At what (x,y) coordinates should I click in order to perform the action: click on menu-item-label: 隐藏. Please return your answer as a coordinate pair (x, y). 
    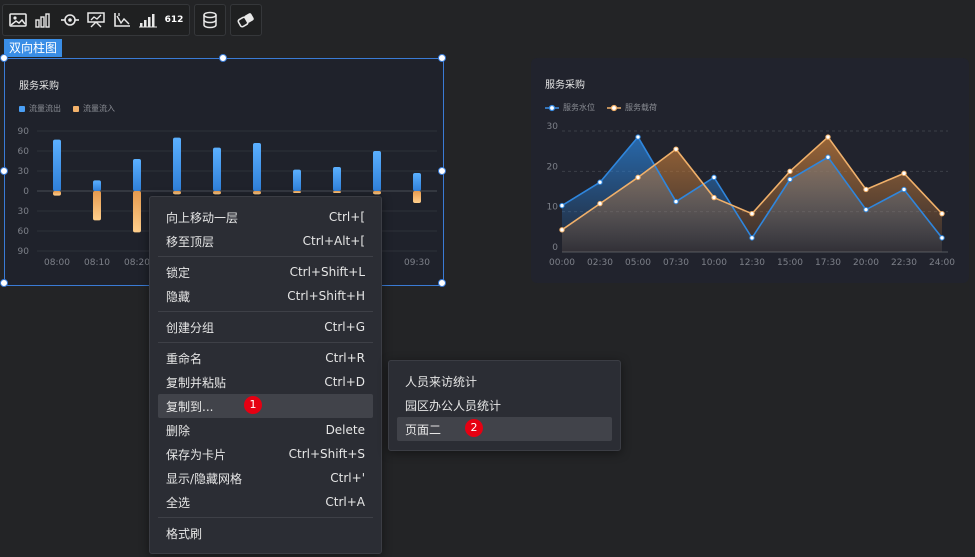
    Looking at the image, I should click on (178, 296).